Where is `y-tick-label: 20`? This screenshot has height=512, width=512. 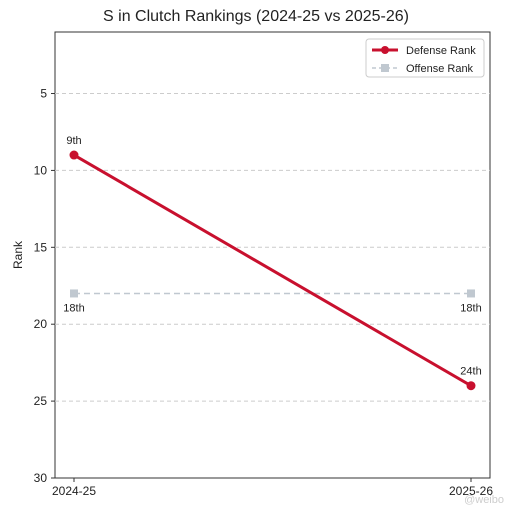
y-tick-label: 20 is located at coordinates (41, 324).